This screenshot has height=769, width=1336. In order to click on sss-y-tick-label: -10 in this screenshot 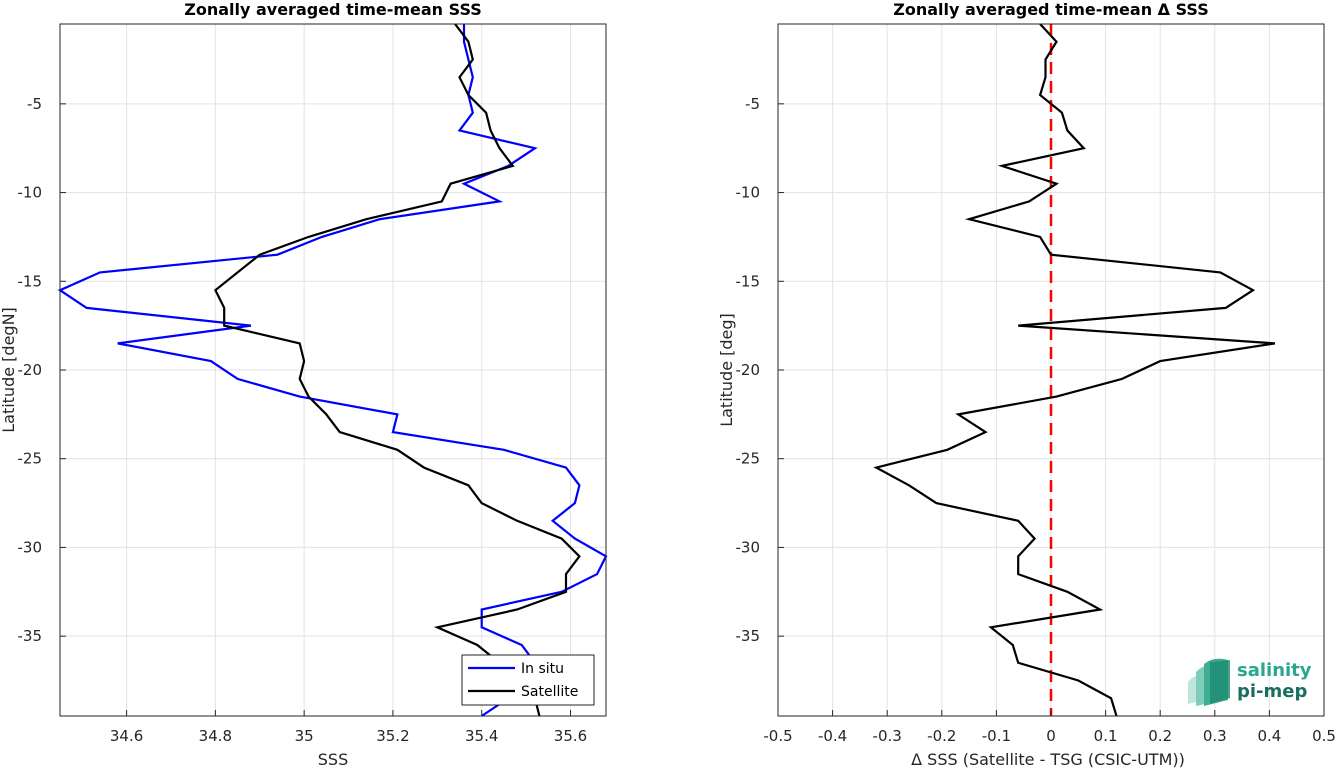, I will do `click(30, 193)`.